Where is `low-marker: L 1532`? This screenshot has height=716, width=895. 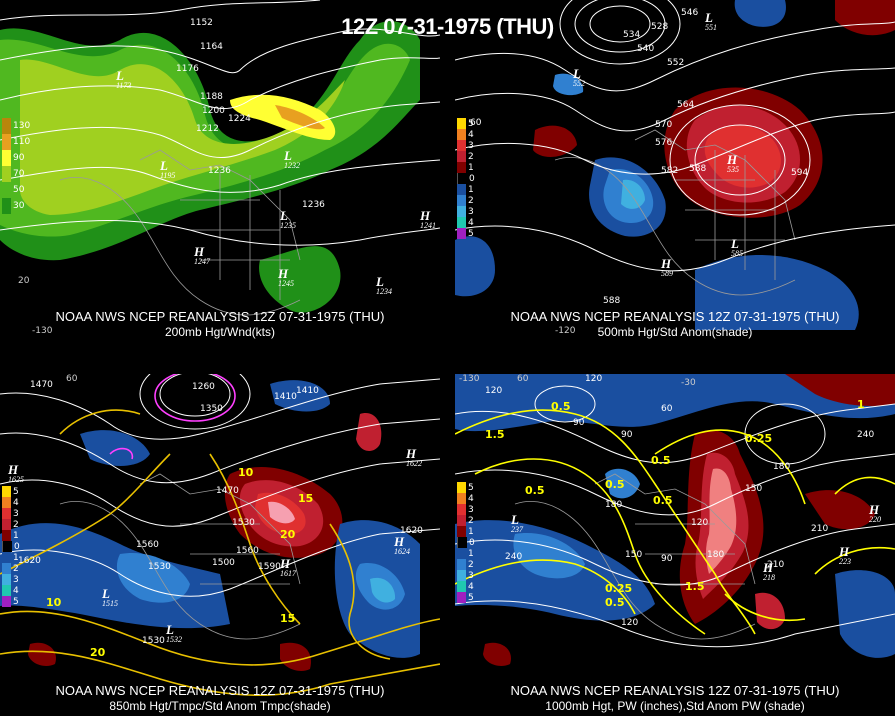 low-marker: L 1532 is located at coordinates (174, 633).